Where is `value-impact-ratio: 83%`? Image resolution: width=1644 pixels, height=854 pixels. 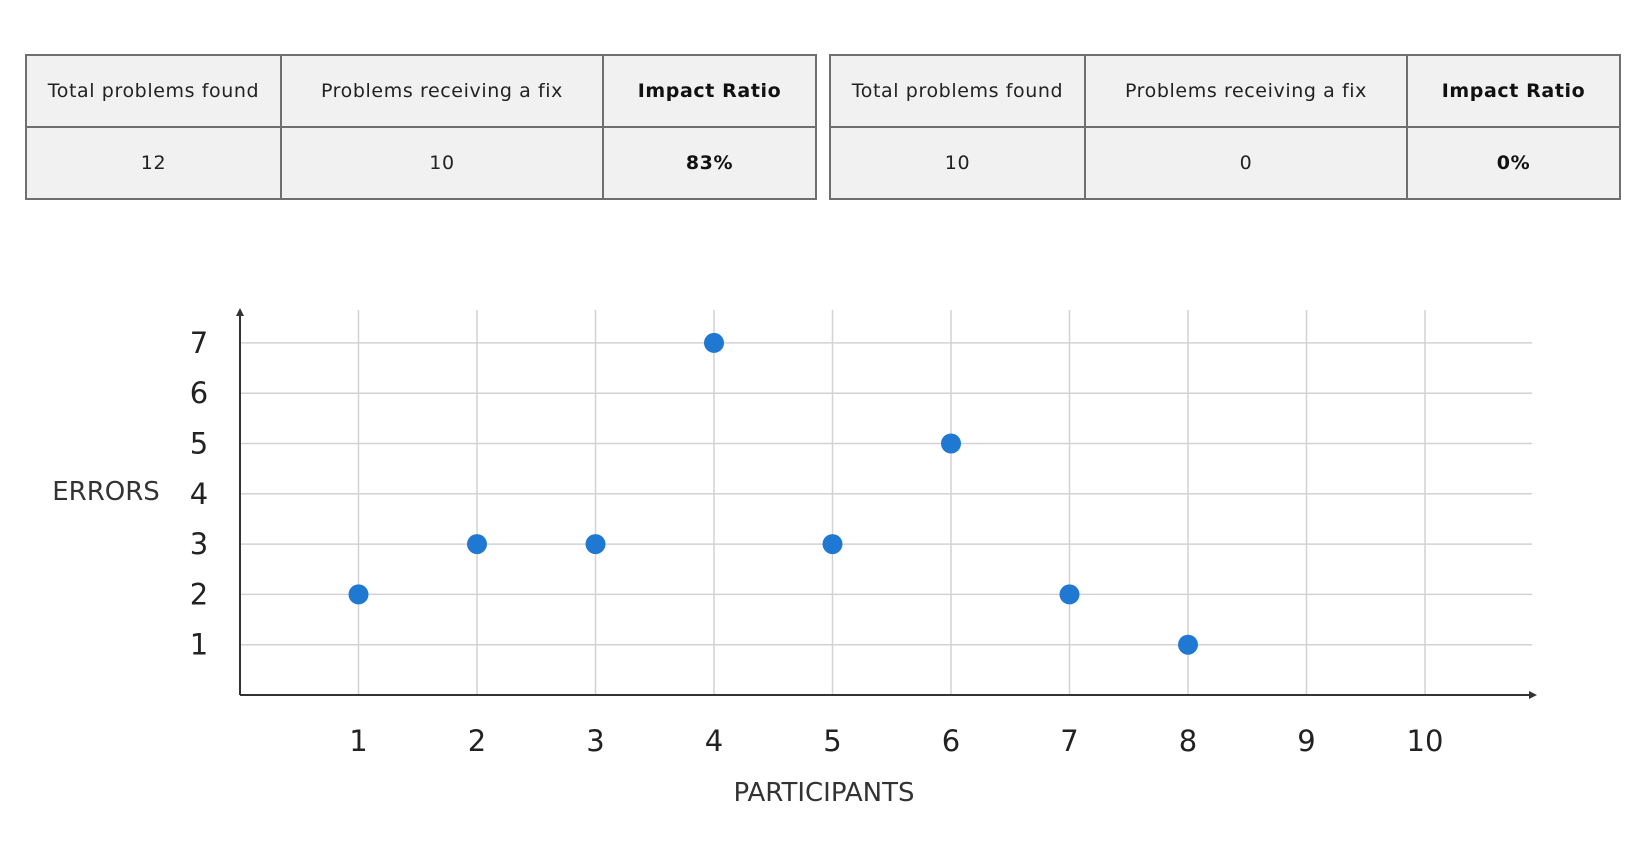
value-impact-ratio: 83% is located at coordinates (709, 163).